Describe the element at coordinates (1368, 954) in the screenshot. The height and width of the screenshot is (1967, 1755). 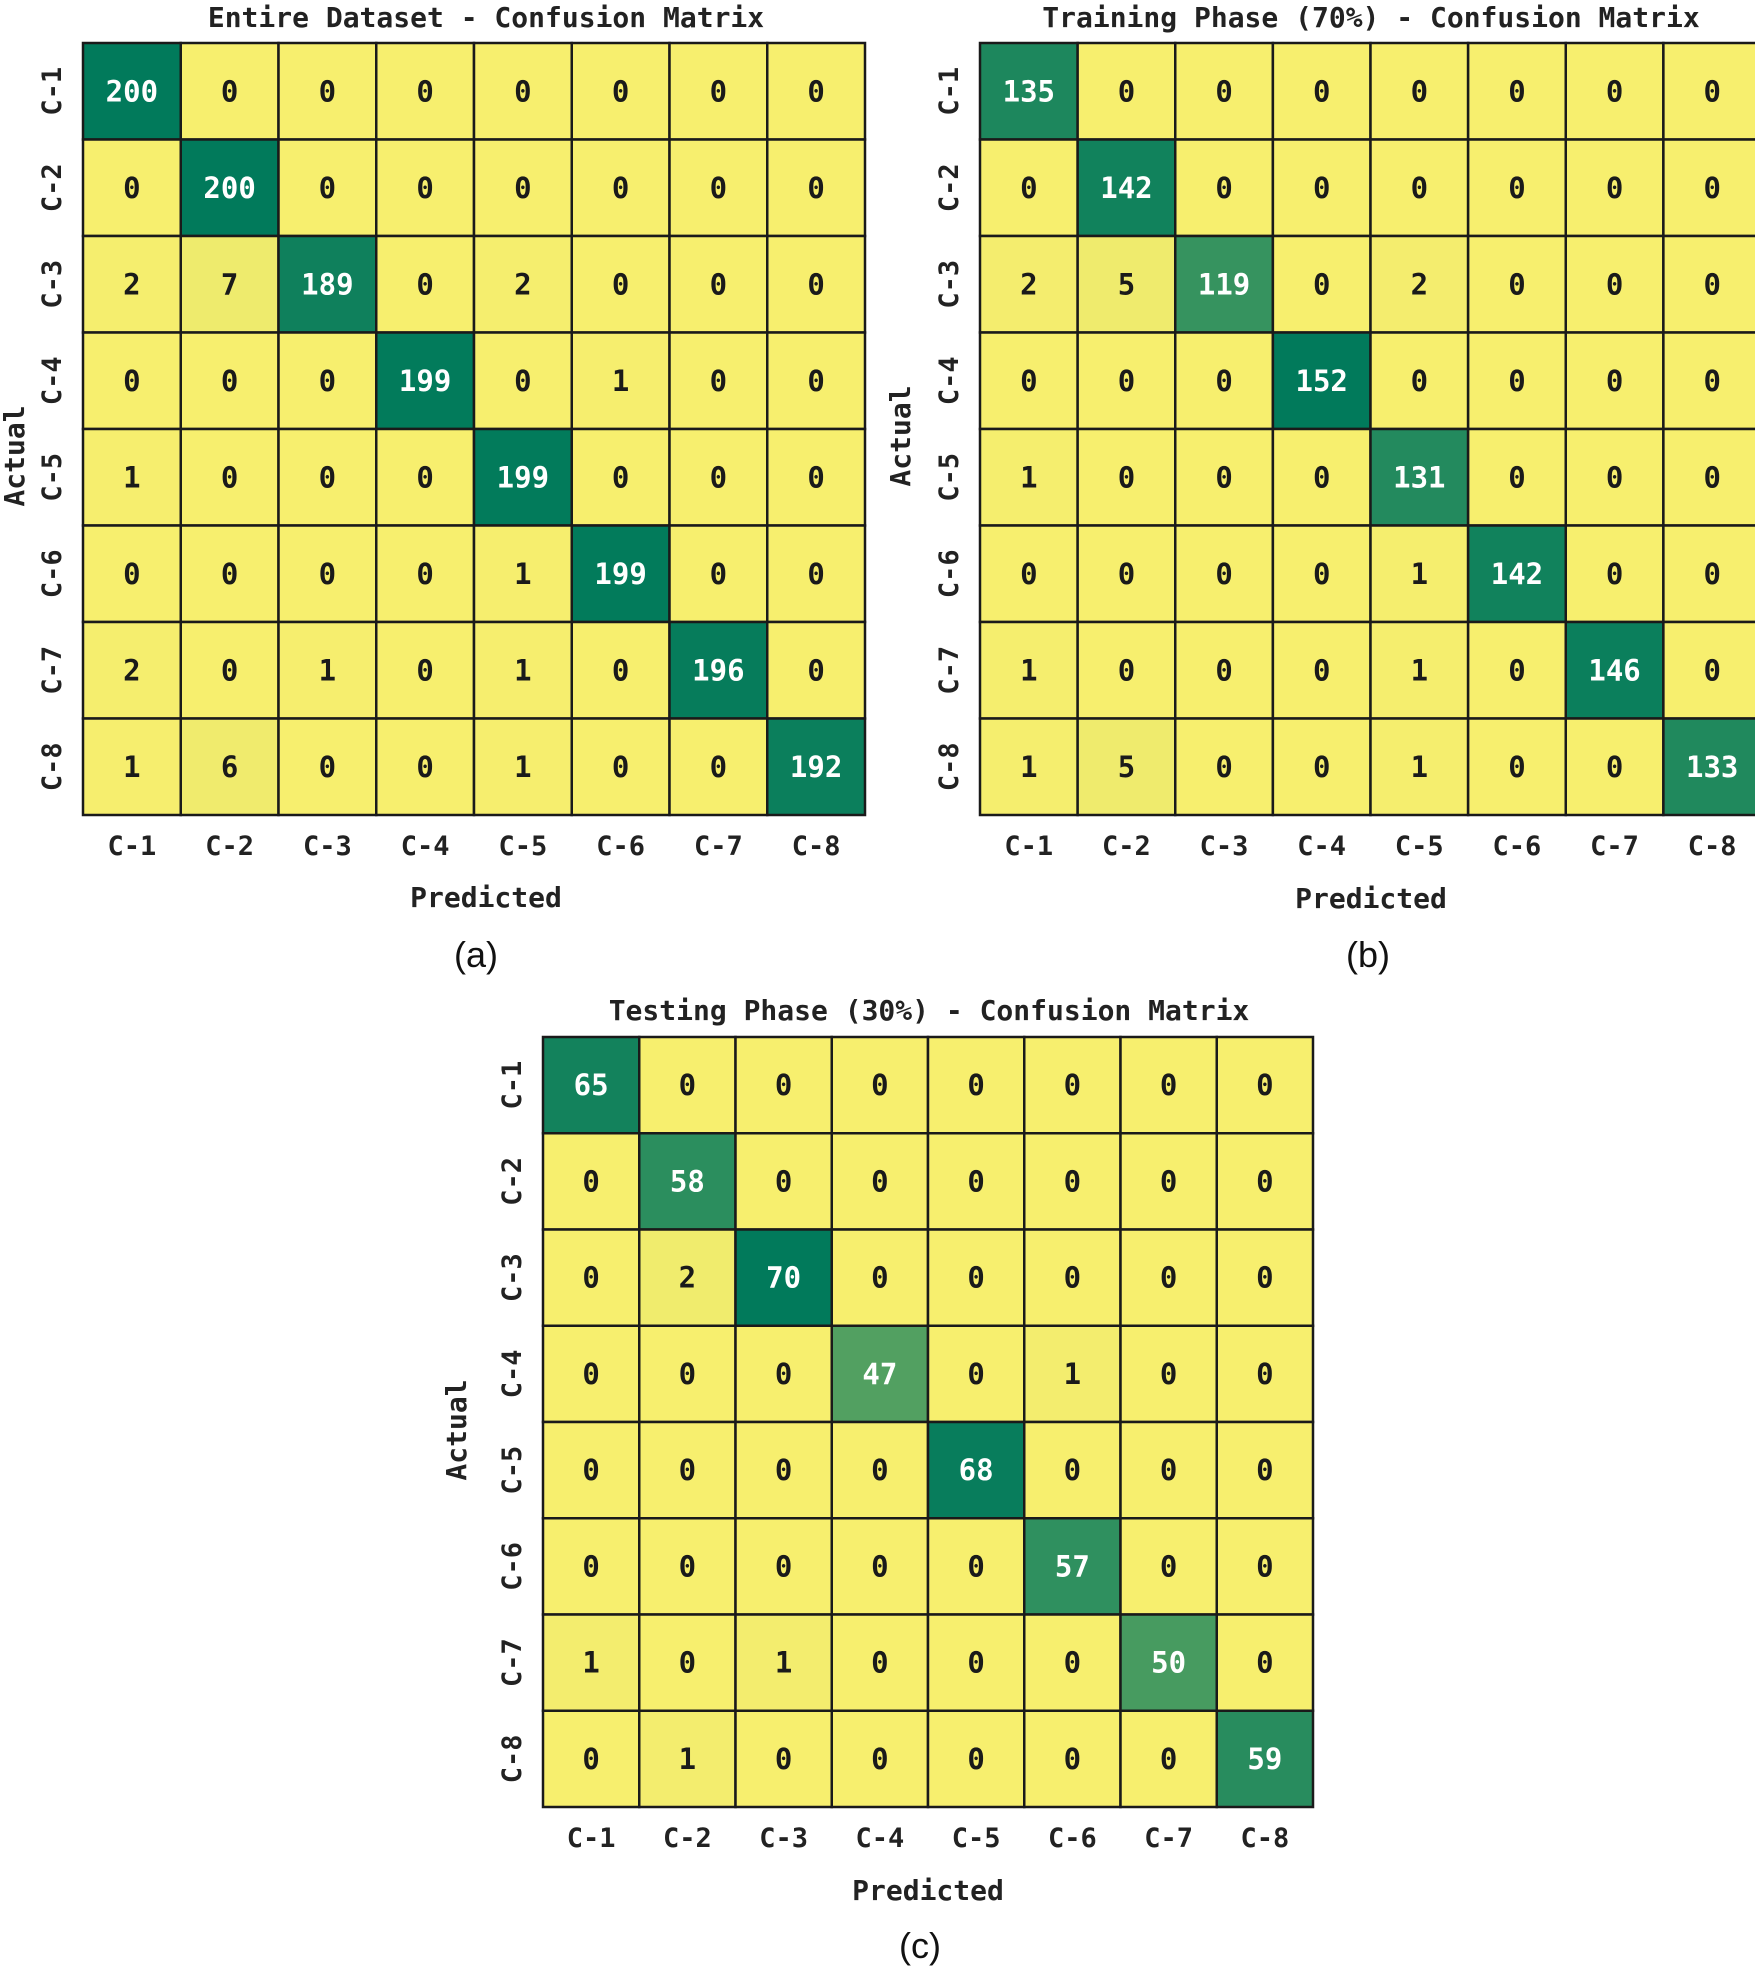
I see `panel-caption: (b)` at that location.